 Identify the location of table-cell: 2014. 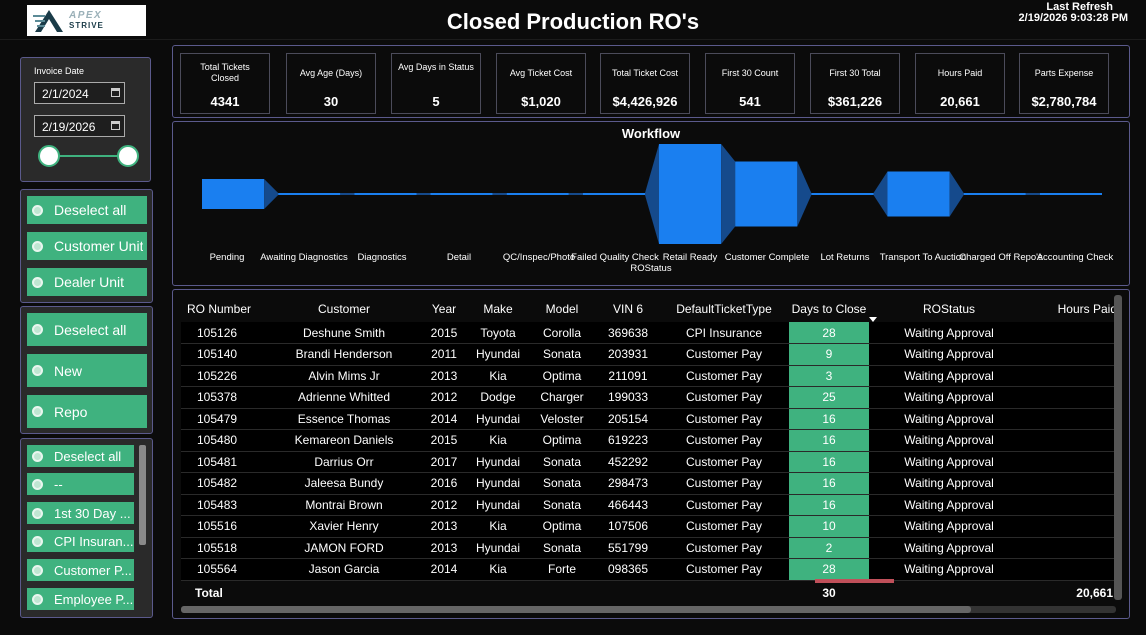
(444, 569).